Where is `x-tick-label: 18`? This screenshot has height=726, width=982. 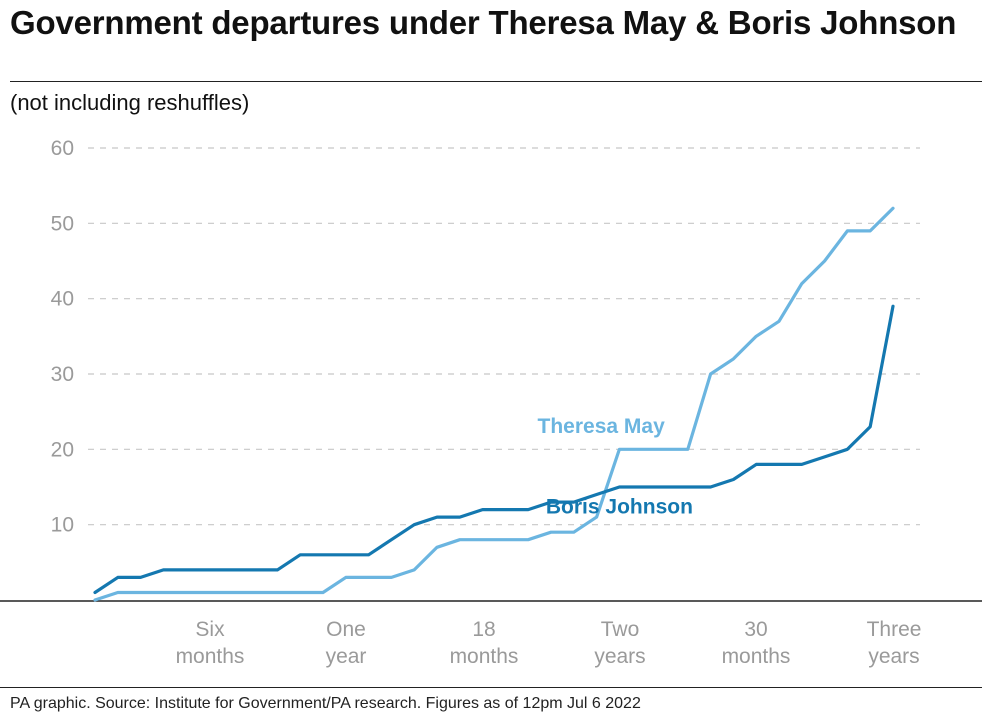
x-tick-label: 18 is located at coordinates (483, 629).